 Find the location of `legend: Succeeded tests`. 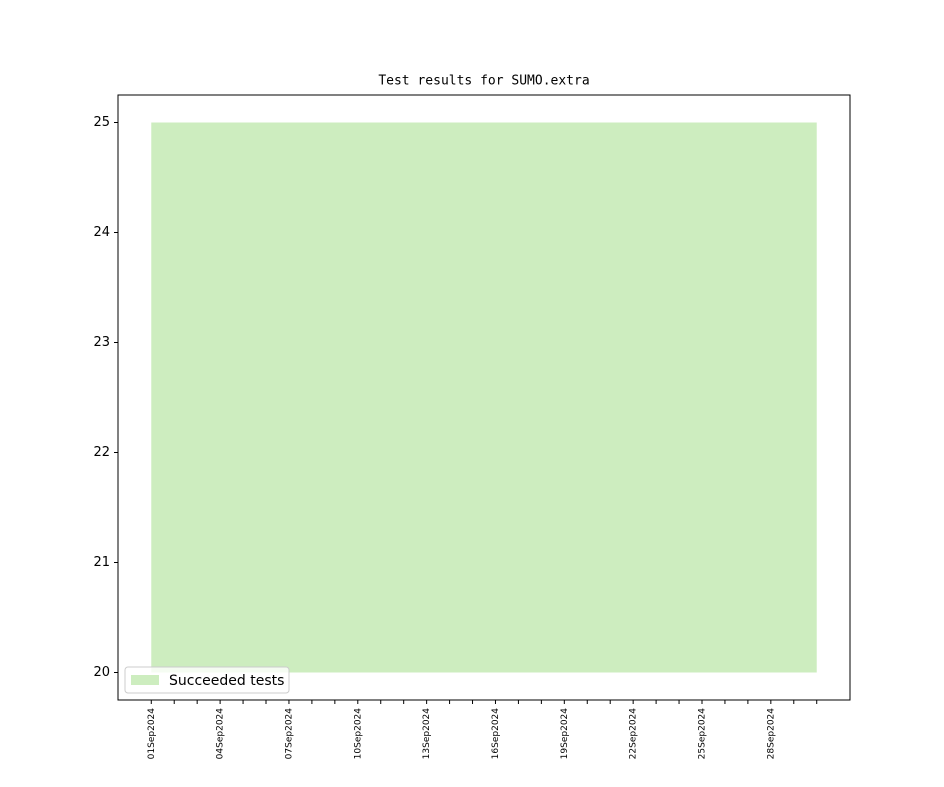

legend: Succeeded tests is located at coordinates (207, 680).